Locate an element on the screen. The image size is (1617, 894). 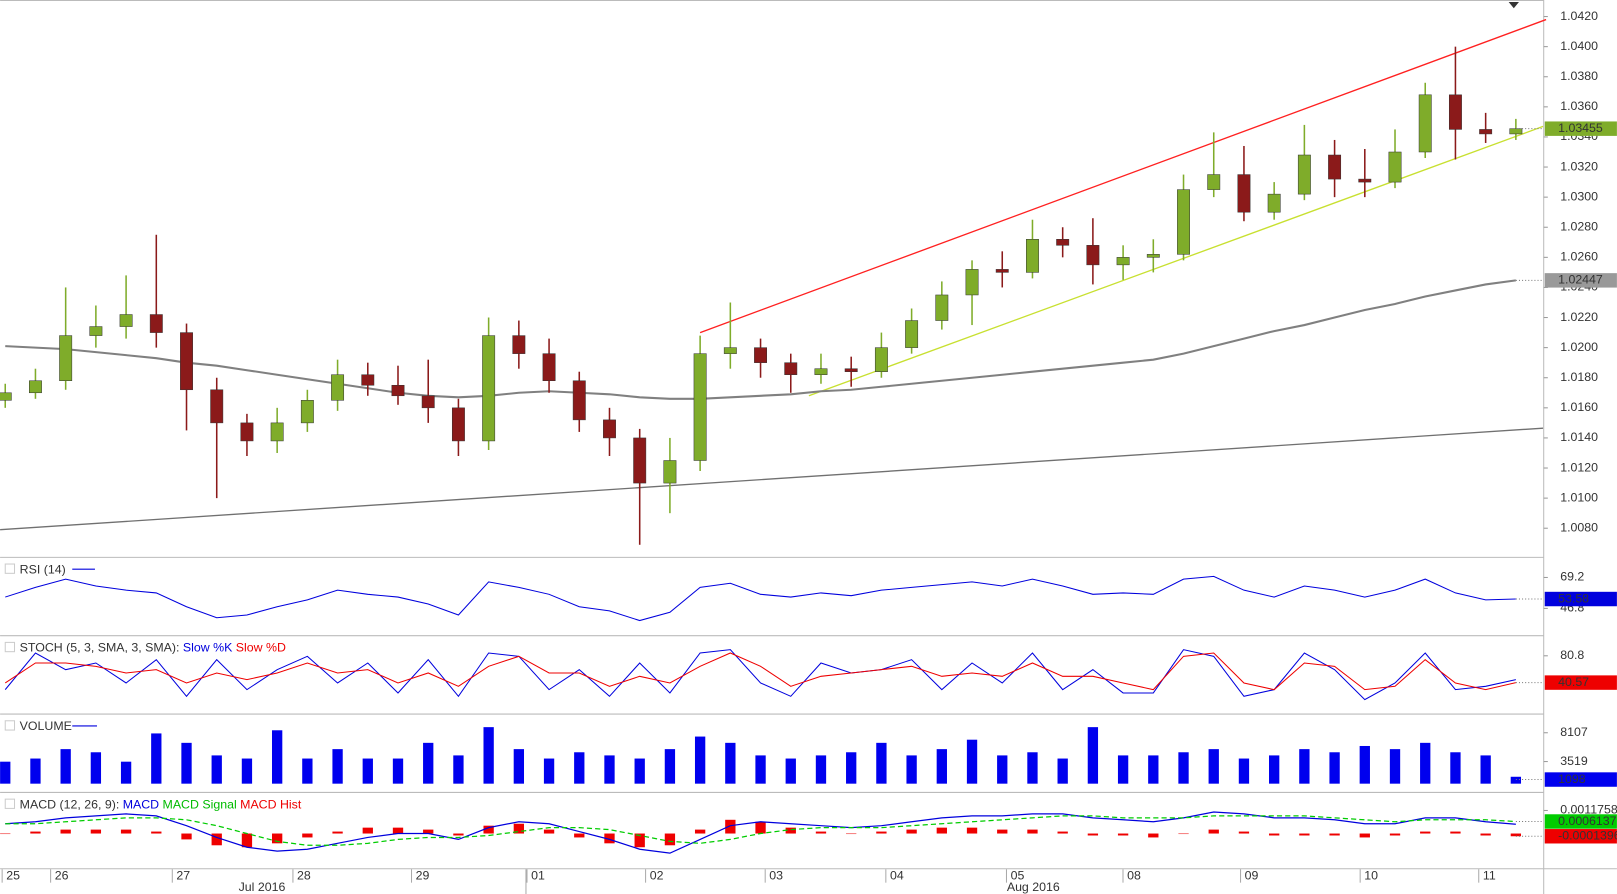
y-tick-label: 1.0360 is located at coordinates (1579, 106).